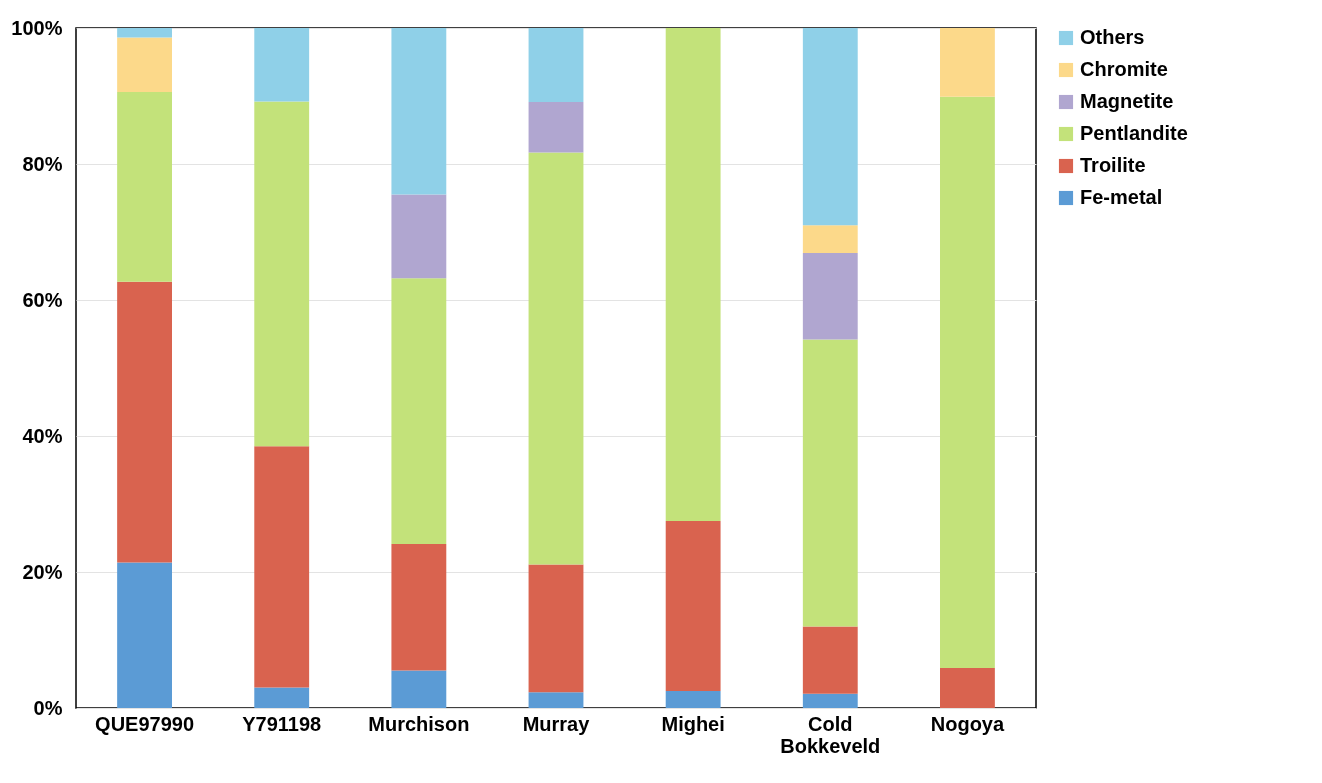  I want to click on x-tick-label: Nogoya, so click(967, 723).